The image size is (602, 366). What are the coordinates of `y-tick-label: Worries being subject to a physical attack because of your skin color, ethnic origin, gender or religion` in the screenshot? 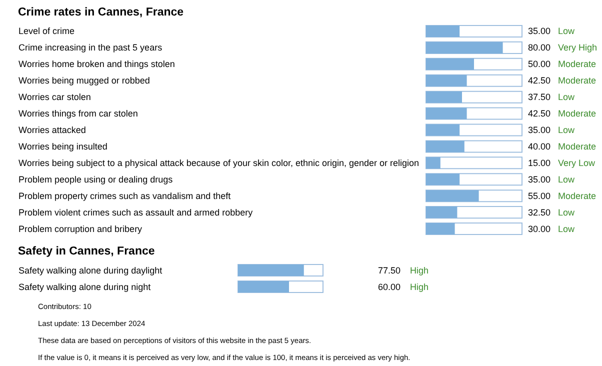 It's located at (219, 163).